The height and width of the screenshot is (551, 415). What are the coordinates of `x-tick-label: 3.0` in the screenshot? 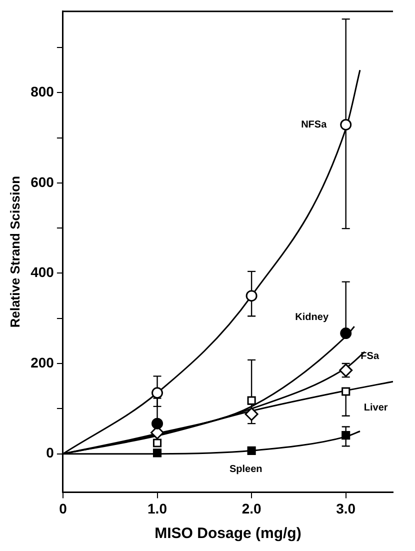 It's located at (346, 508).